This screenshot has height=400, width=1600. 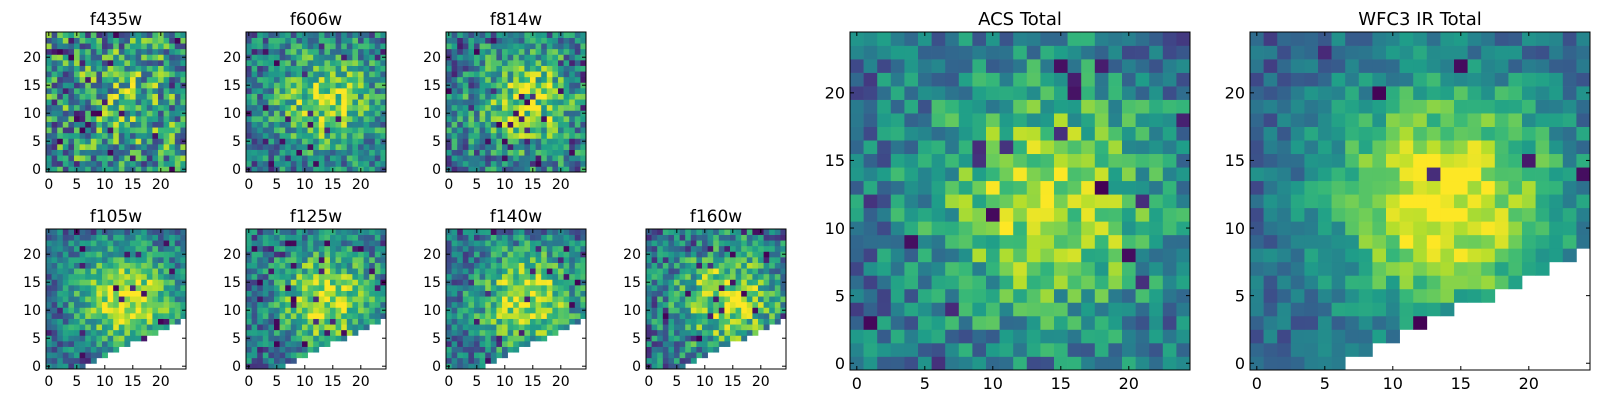 What do you see at coordinates (505, 382) in the screenshot?
I see `x-tick-label: 10` at bounding box center [505, 382].